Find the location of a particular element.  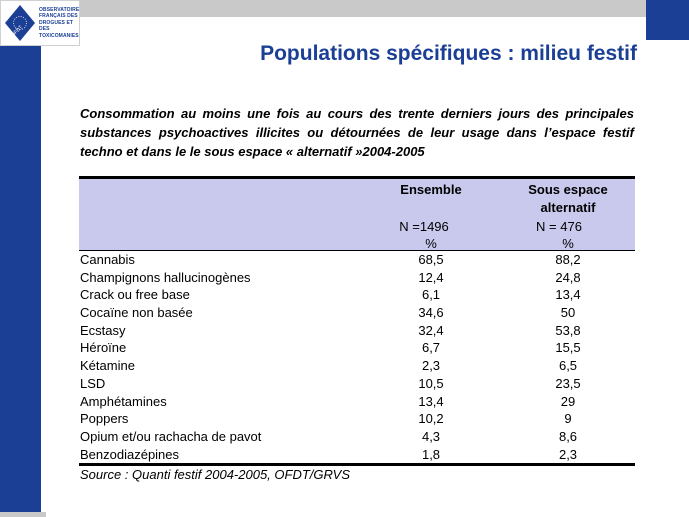

table-row: Héroïne 6,7 15,5 is located at coordinates (330, 348).